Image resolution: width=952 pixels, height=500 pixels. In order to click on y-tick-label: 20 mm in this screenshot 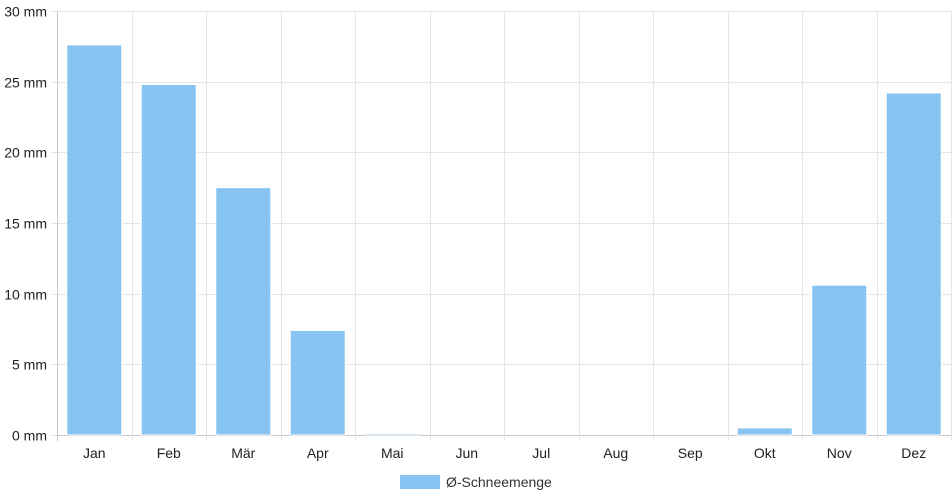, I will do `click(25, 153)`.